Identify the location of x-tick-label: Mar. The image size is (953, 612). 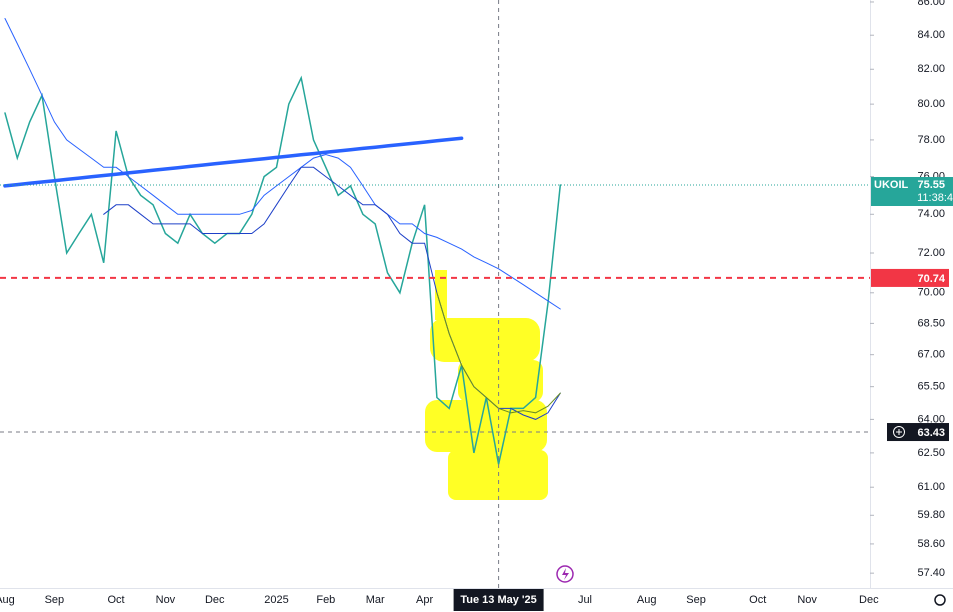
(375, 600).